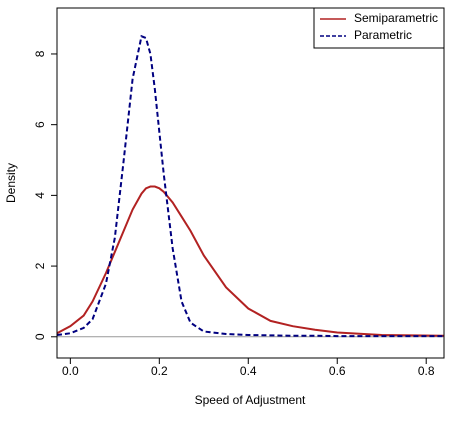  Describe the element at coordinates (248, 371) in the screenshot. I see `x-tick-label: 0.4` at that location.